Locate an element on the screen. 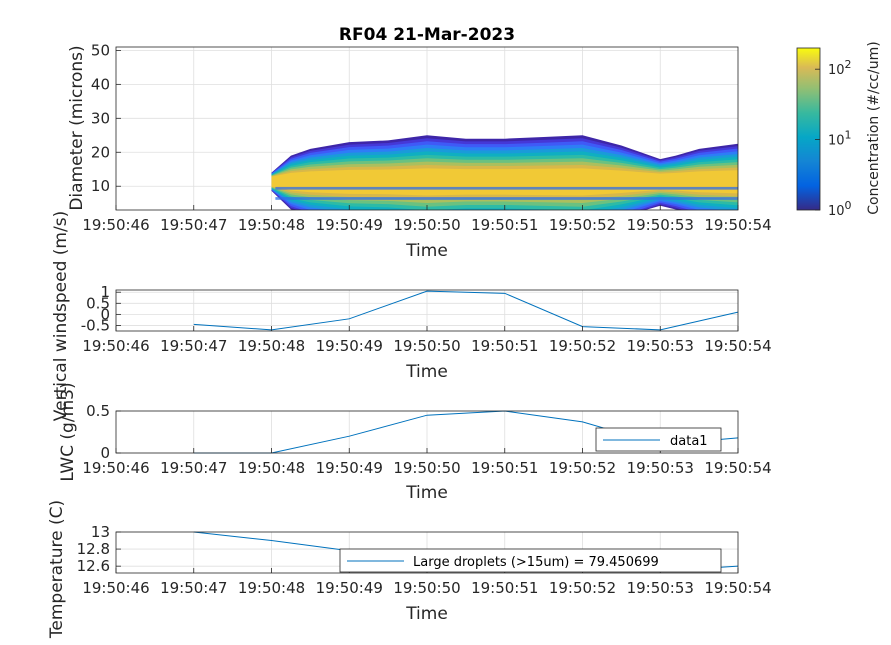  windspeed-x-label: Time is located at coordinates (426, 372).